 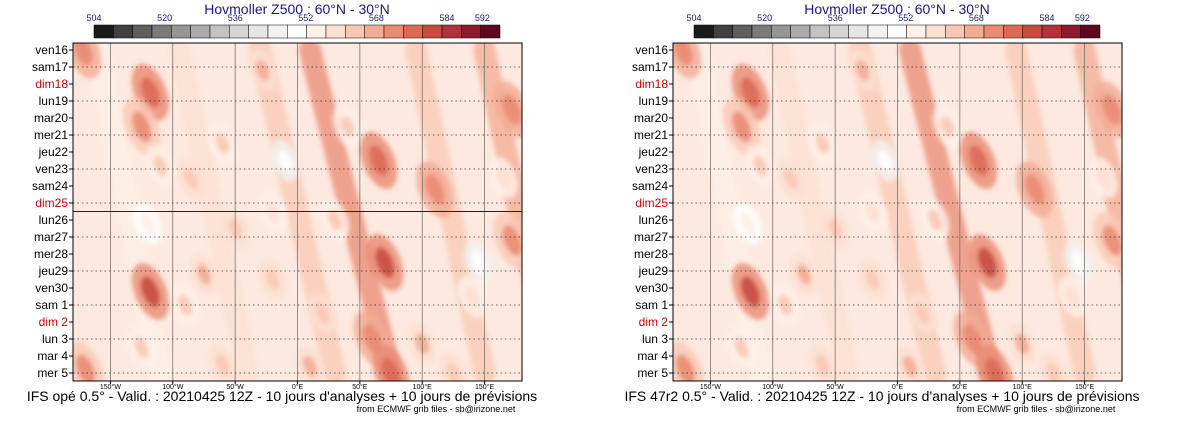 What do you see at coordinates (50, 67) in the screenshot?
I see `y-tick-label: sam17` at bounding box center [50, 67].